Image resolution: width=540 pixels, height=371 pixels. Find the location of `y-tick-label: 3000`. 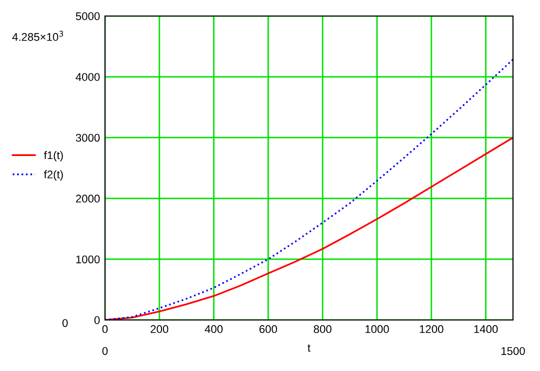

y-tick-label: 3000 is located at coordinates (88, 138).